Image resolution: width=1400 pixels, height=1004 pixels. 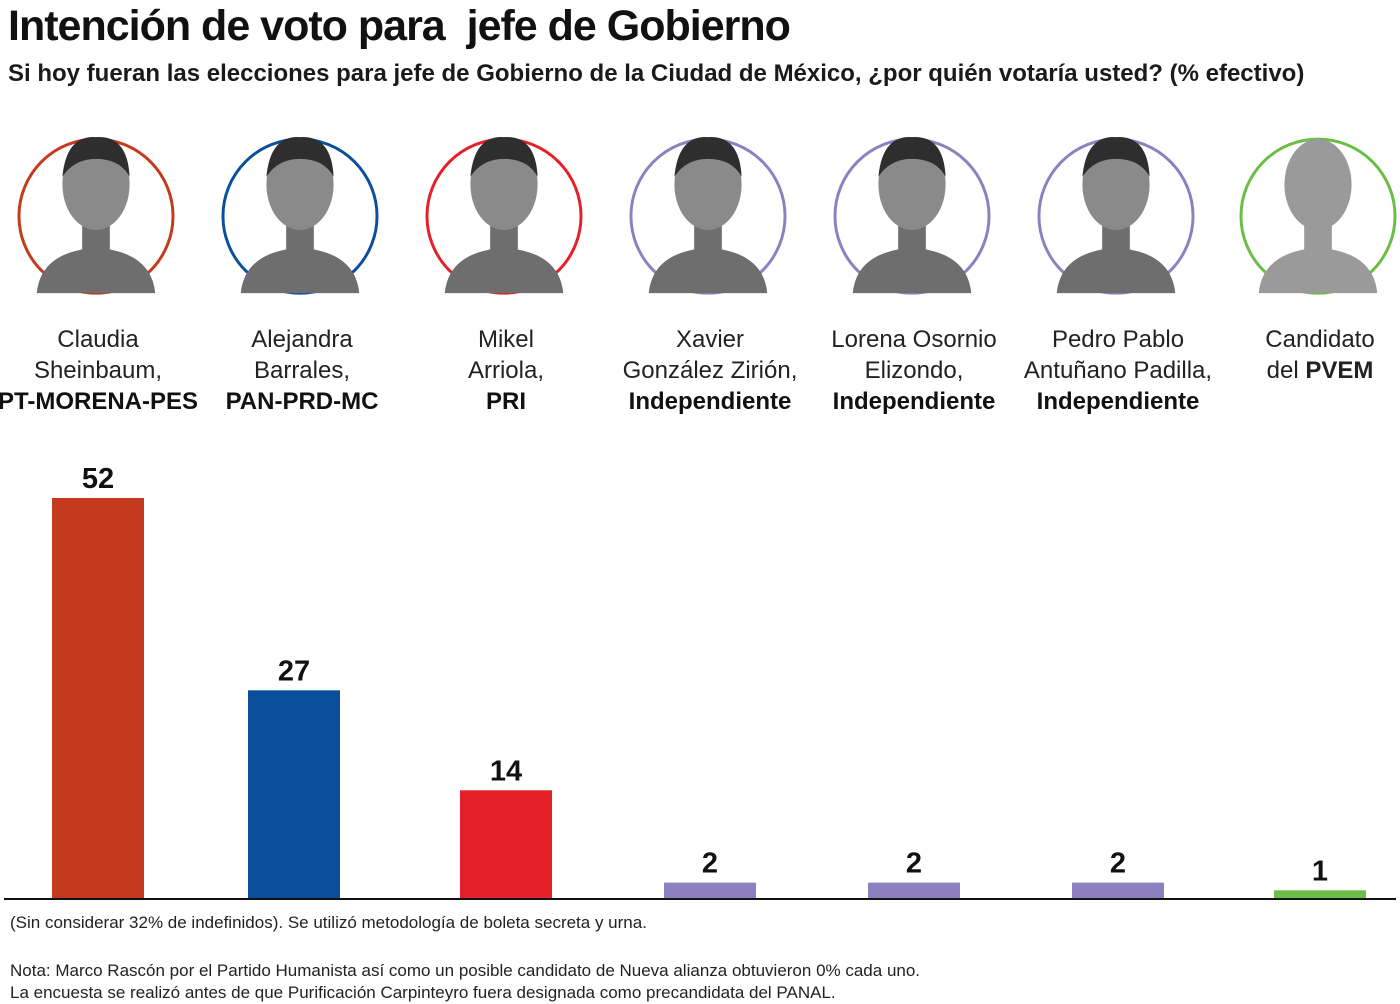 What do you see at coordinates (399, 26) in the screenshot?
I see `chart-title: Intención de voto para jefe de Gobierno` at bounding box center [399, 26].